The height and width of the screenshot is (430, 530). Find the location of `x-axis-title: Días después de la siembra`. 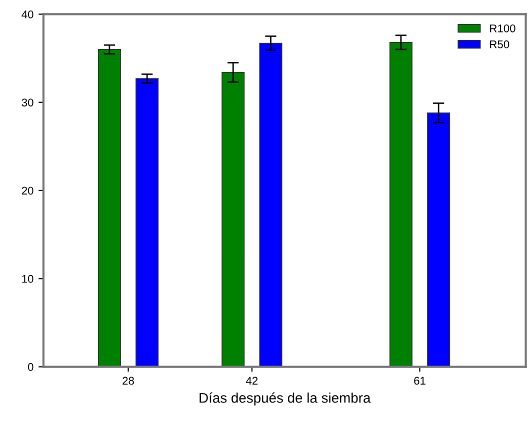

x-axis-title: Días después de la siembra is located at coordinates (285, 399).